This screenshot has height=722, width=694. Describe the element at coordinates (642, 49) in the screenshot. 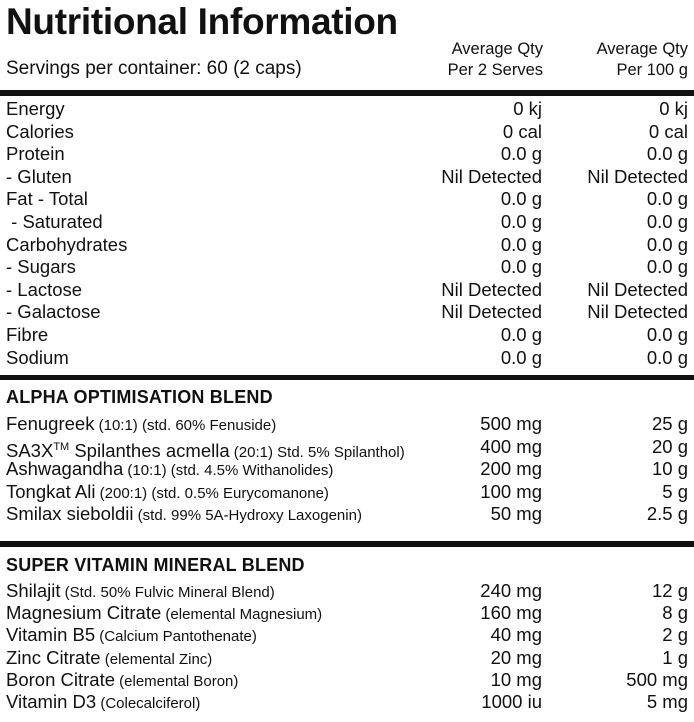

I see `column-header-per-100g-line1: Average Qty` at that location.